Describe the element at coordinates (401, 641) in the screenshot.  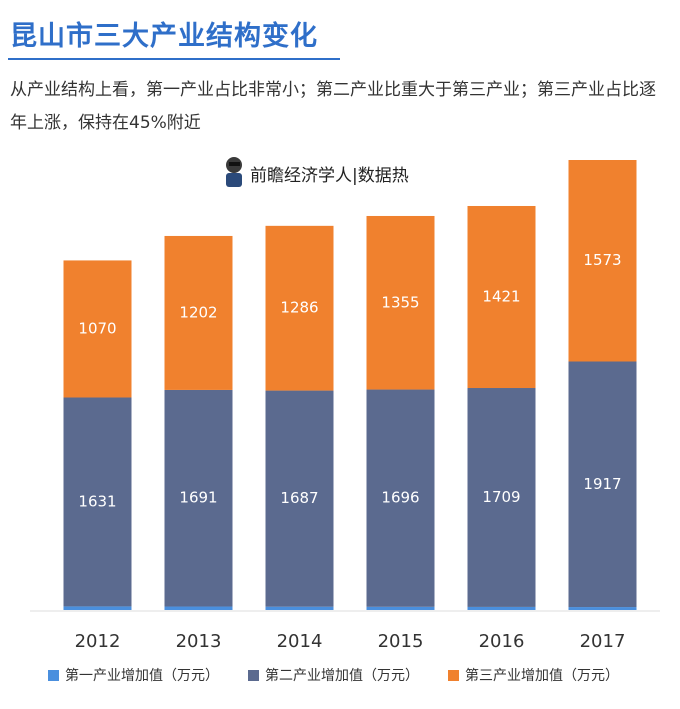
I see `x-tick-label: 2015` at that location.